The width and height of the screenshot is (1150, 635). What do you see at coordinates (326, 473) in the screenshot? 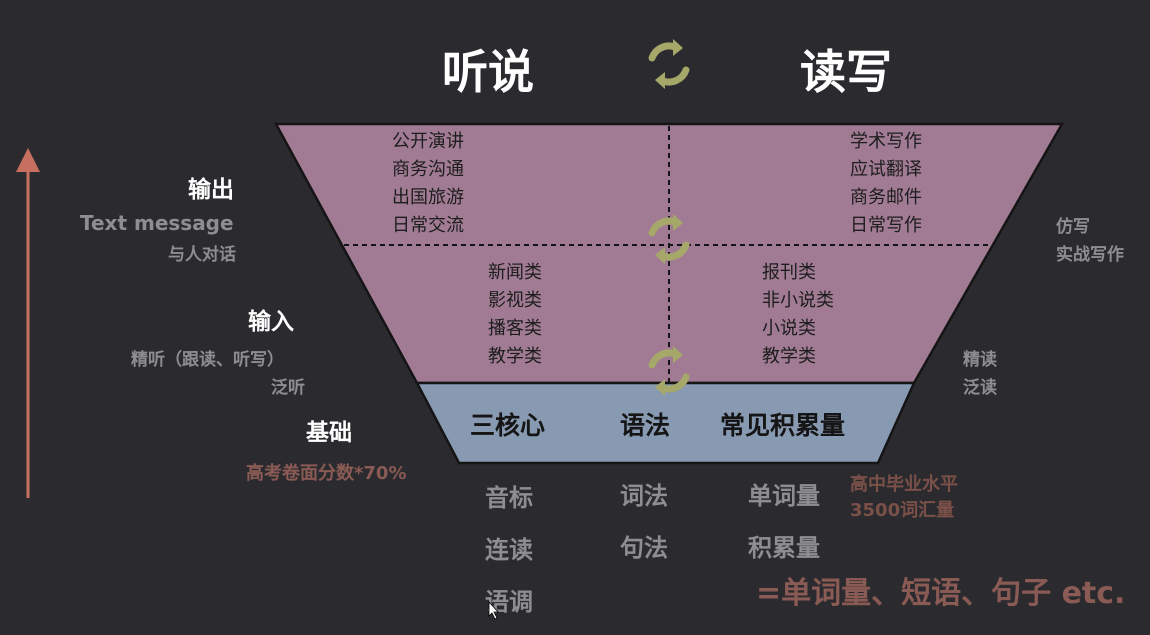
I see `base-sub-score: 高考卷面分数*70%` at bounding box center [326, 473].